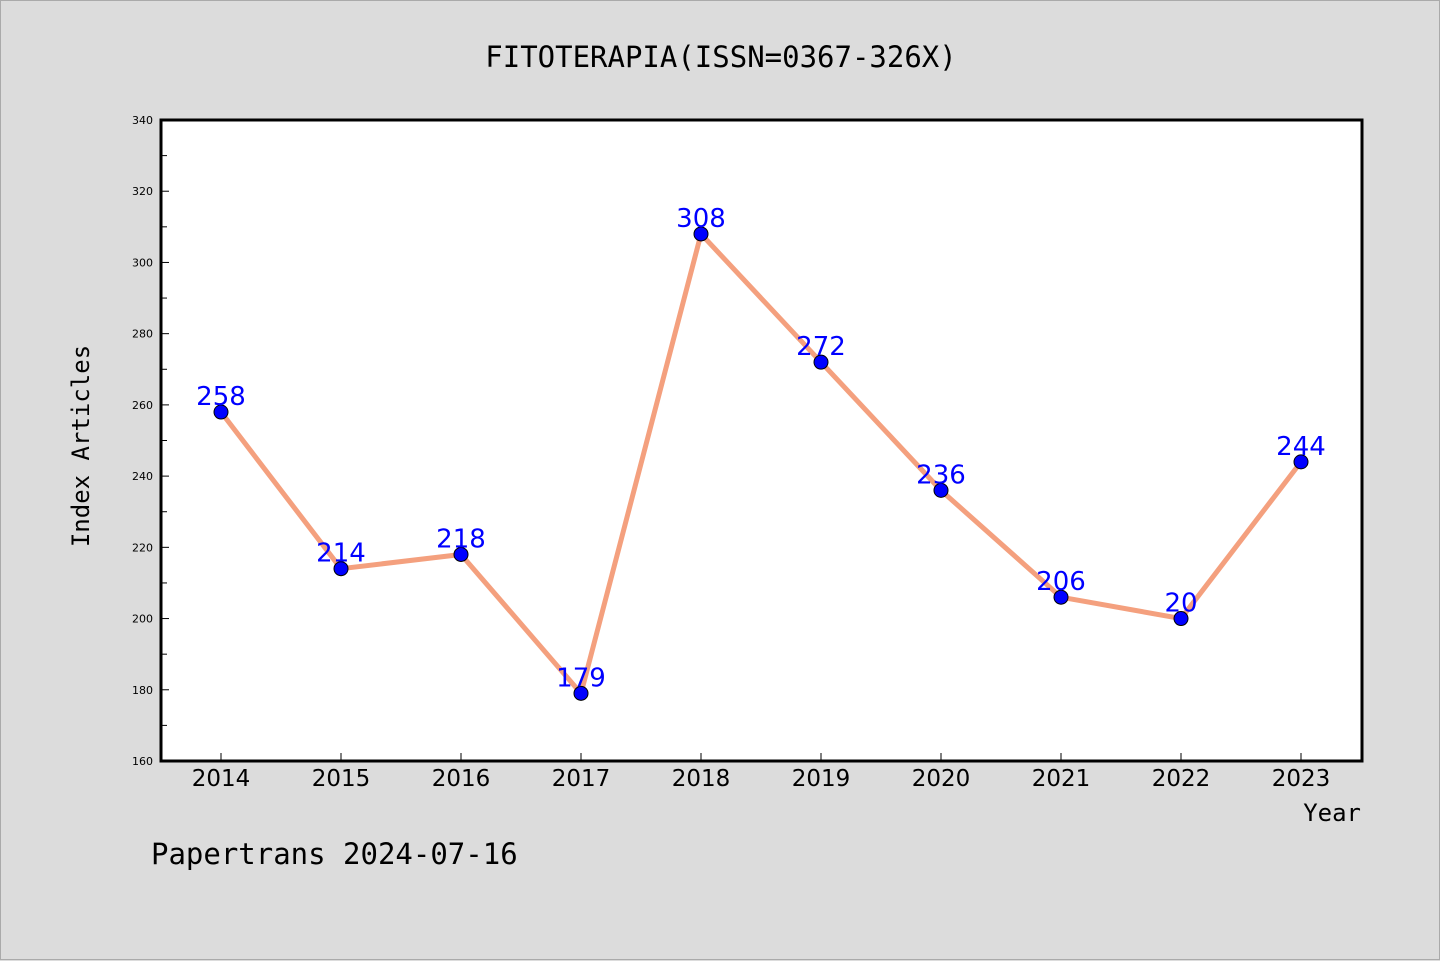 The image size is (1440, 961). What do you see at coordinates (142, 405) in the screenshot?
I see `y-tick-label: 260` at bounding box center [142, 405].